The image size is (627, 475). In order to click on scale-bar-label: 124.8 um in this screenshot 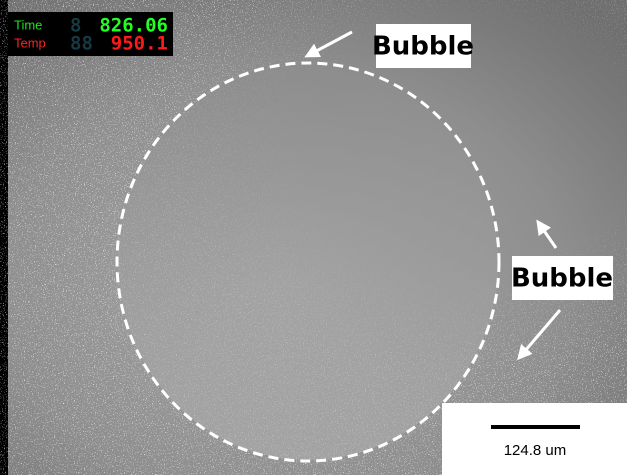, I will do `click(535, 450)`.